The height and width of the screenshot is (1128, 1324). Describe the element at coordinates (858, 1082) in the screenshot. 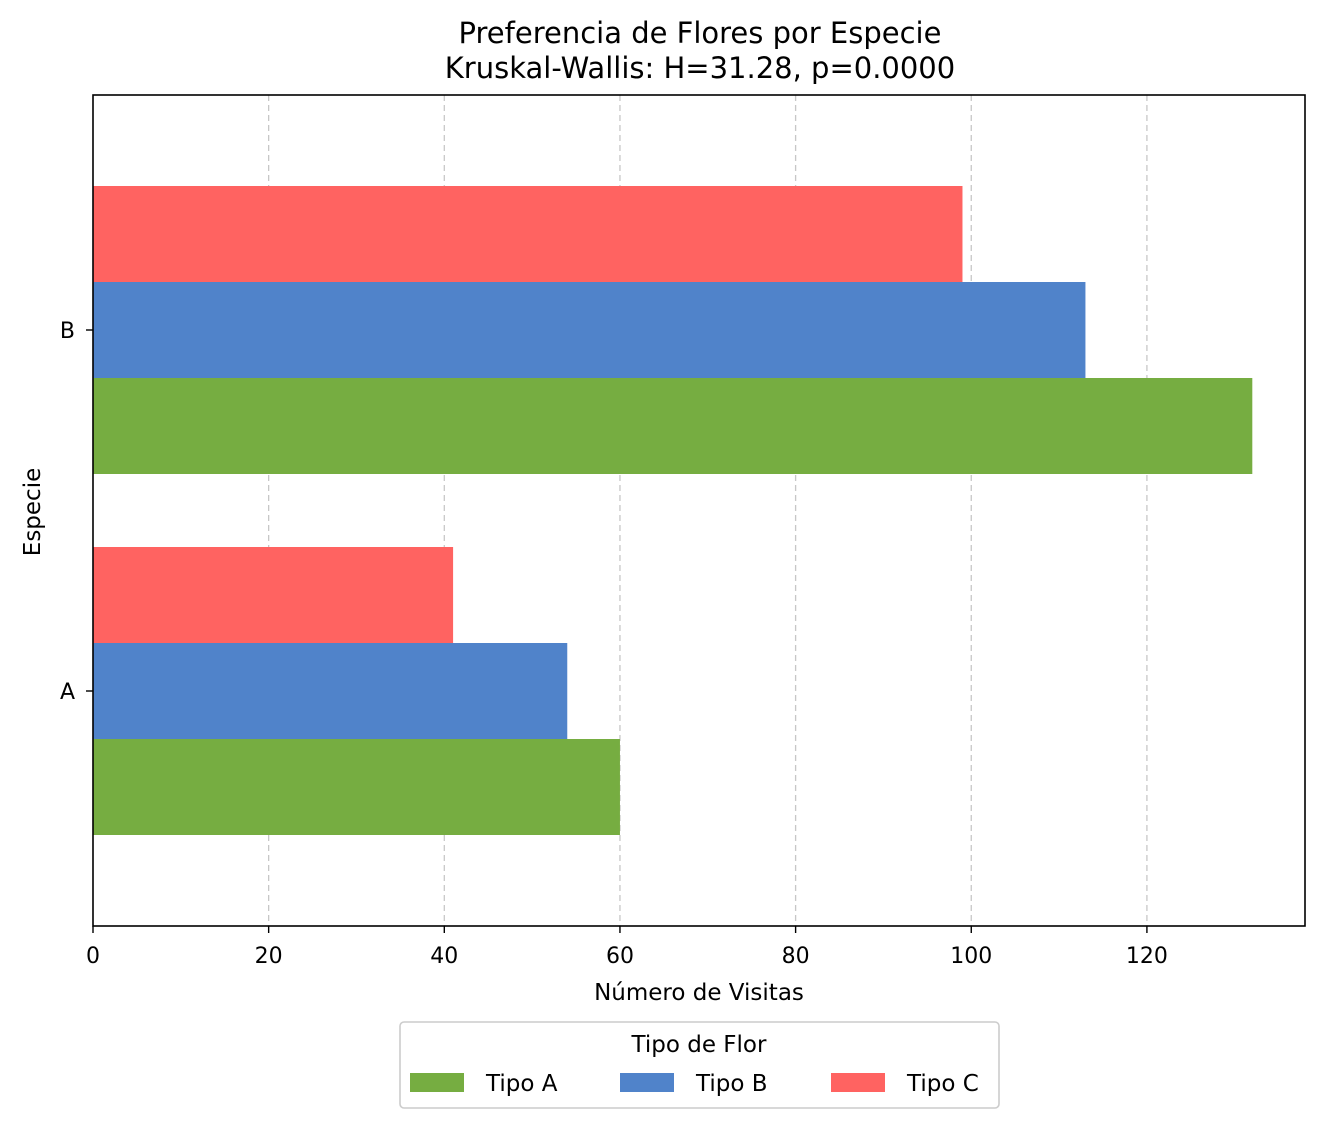

I see `legend-swatch-tipo-c` at that location.